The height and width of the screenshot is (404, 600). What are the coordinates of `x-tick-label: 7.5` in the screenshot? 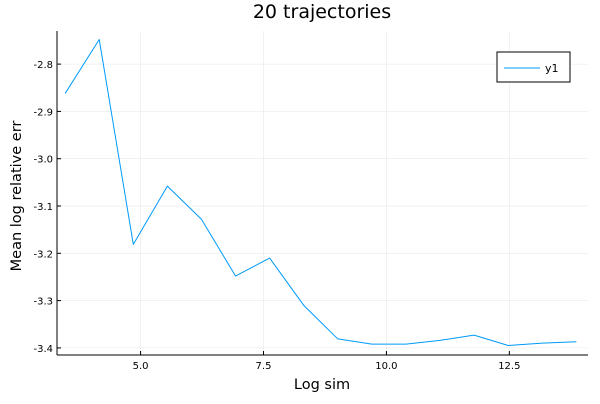 It's located at (264, 366).